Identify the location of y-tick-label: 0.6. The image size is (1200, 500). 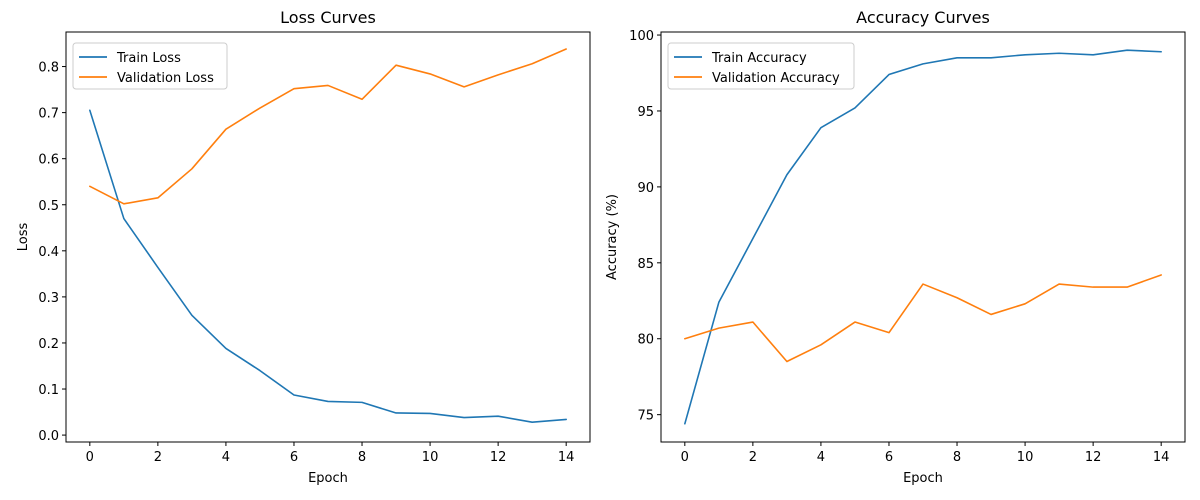
(48, 160).